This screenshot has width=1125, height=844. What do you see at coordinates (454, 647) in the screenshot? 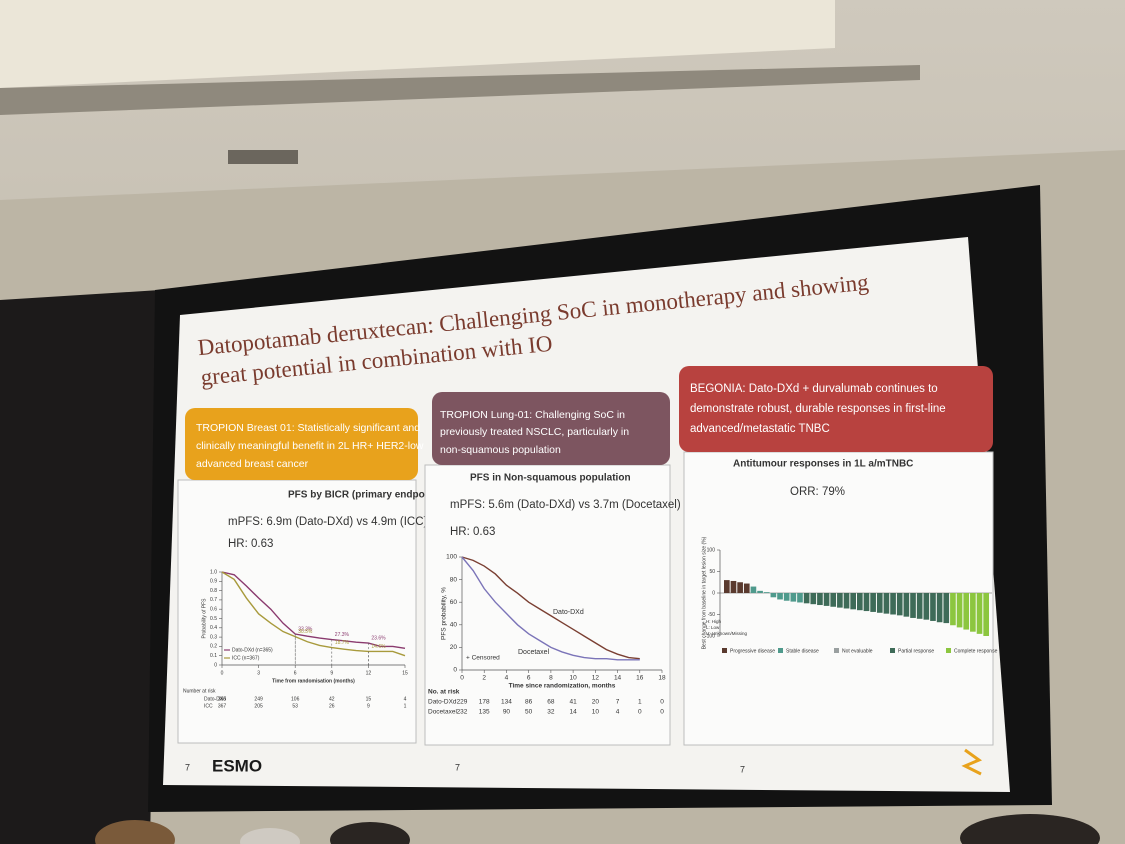
I see `y-tick-label: 20` at bounding box center [454, 647].